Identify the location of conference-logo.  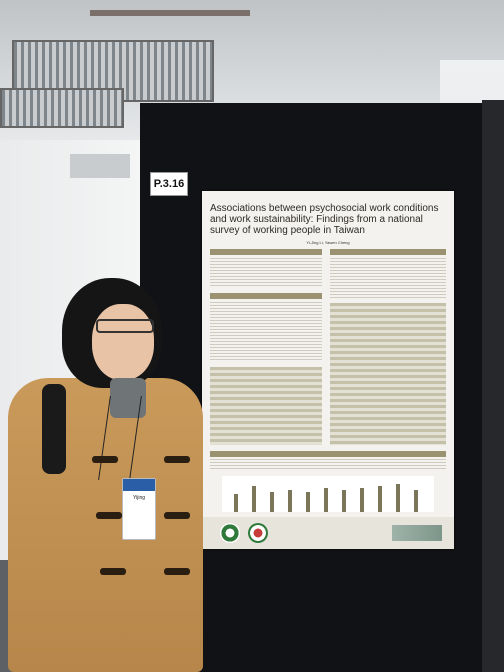
(417, 533).